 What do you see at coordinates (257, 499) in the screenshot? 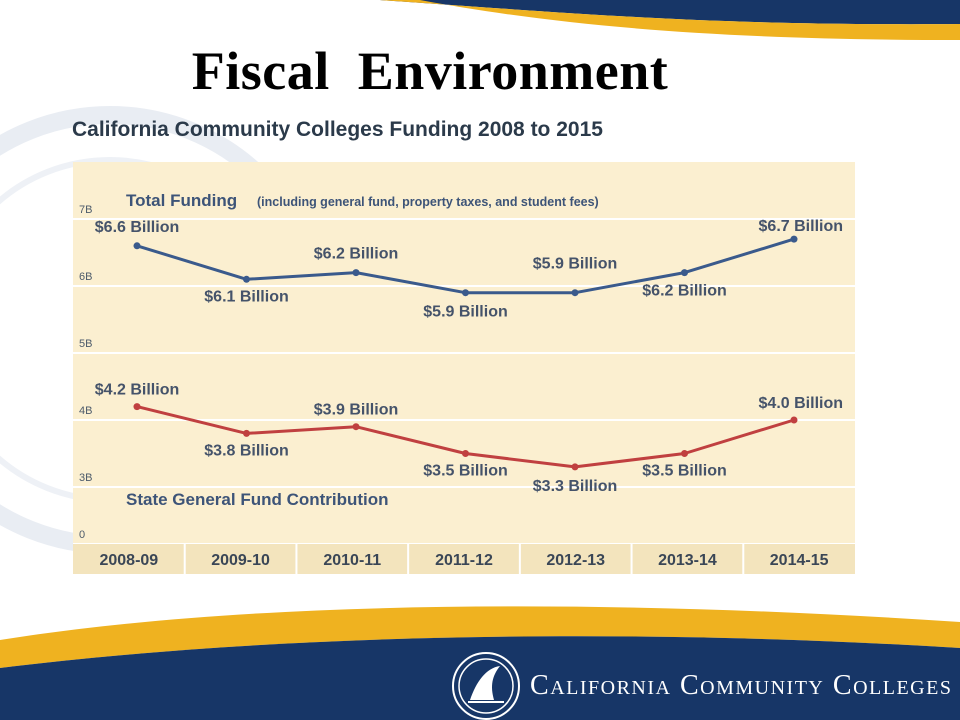
I see `series-name-state-general-fund: State General Fund Contribution` at bounding box center [257, 499].